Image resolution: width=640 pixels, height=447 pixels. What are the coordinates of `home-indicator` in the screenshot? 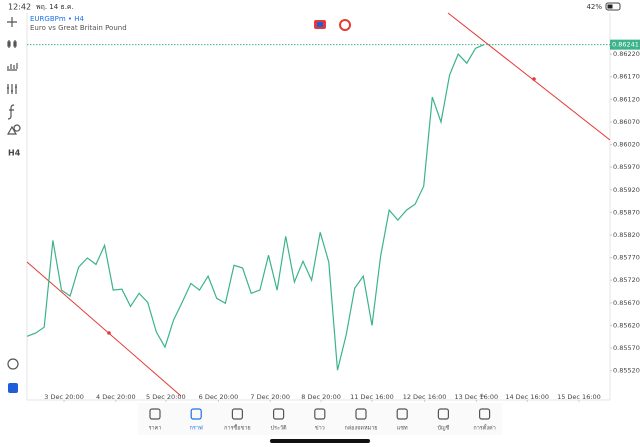 It's located at (320, 441).